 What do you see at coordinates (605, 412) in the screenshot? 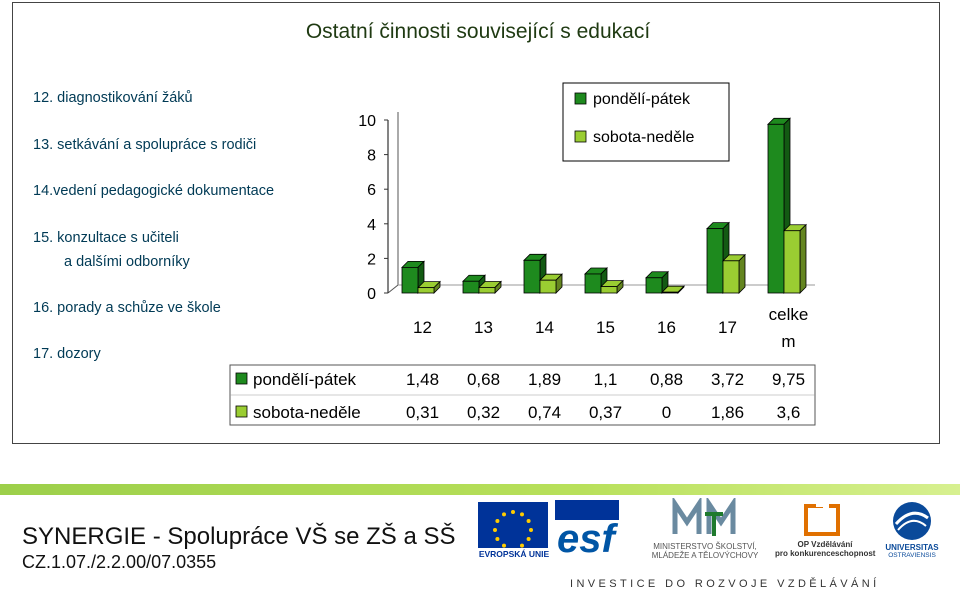
I see `table-value-1-3: 0,37` at bounding box center [605, 412].